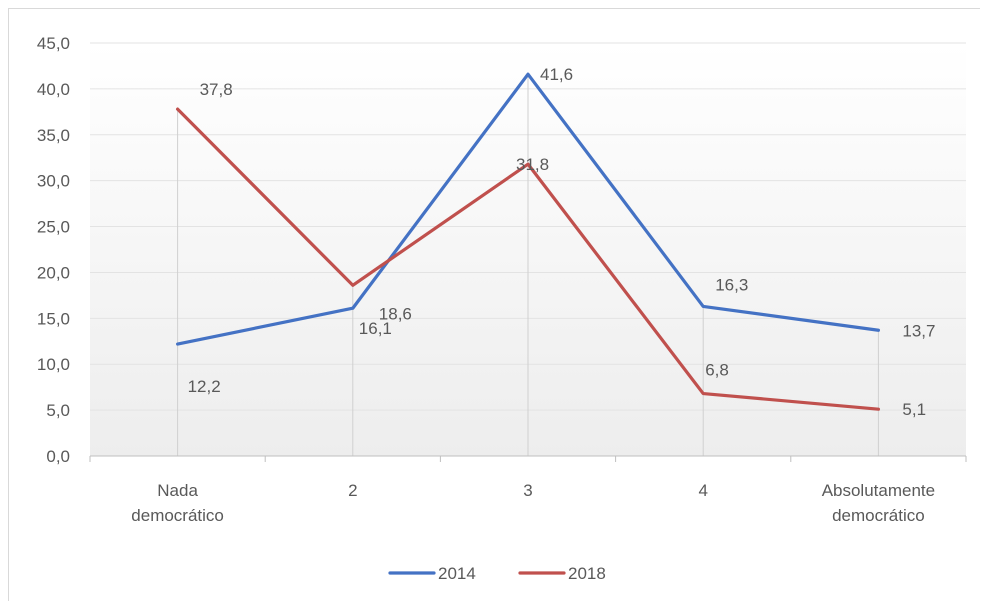 Image resolution: width=982 pixels, height=603 pixels. What do you see at coordinates (177, 503) in the screenshot?
I see `x-tick-label: Nada democrático` at bounding box center [177, 503].